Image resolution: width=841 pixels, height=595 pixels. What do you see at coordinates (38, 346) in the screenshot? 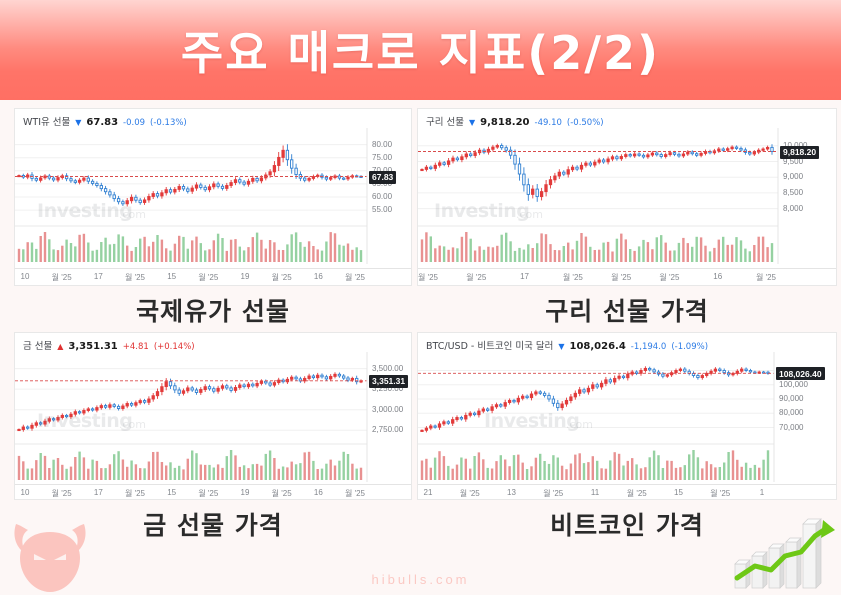
I see `quote-symbol: 금 선물` at bounding box center [38, 346].